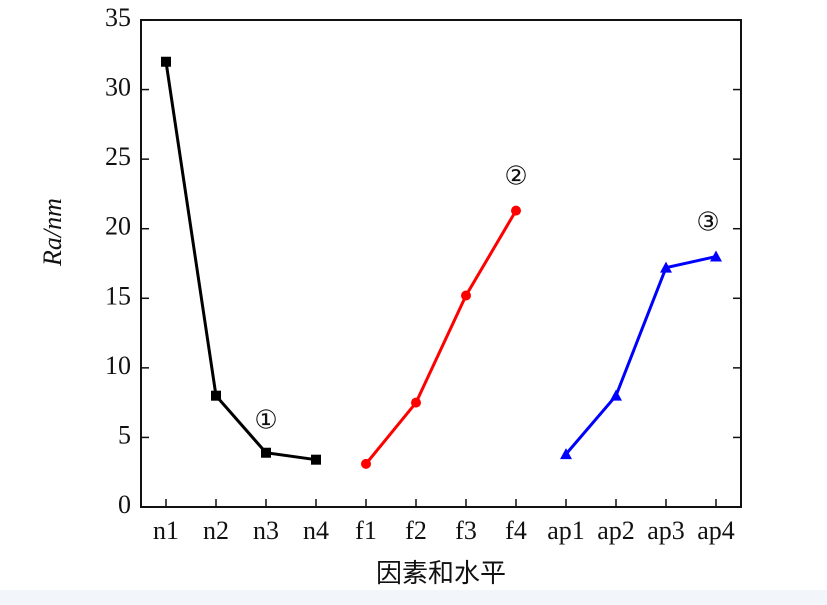  I want to click on x-tick-label: ap2, so click(616, 530).